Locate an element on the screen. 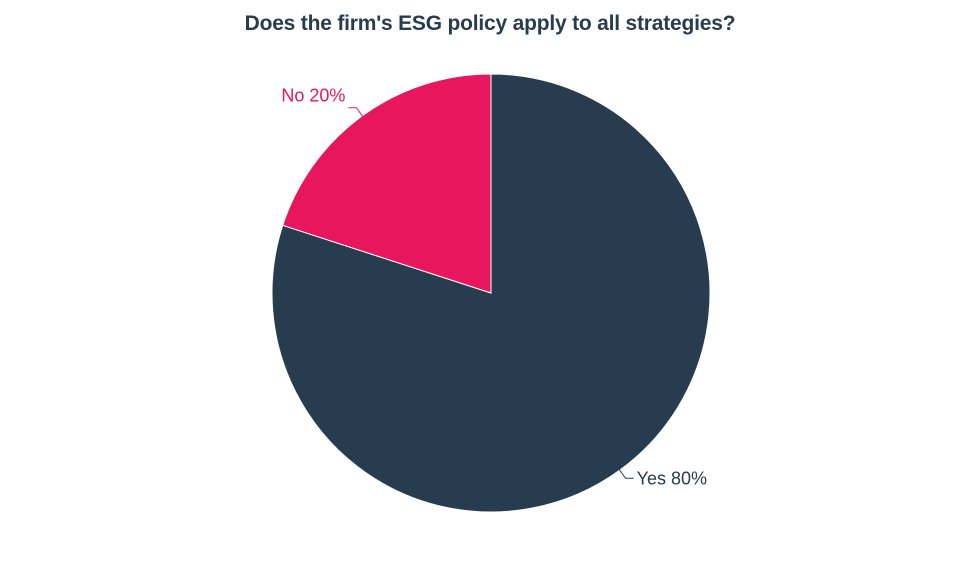 The width and height of the screenshot is (980, 580). leader-line-no is located at coordinates (356, 112).